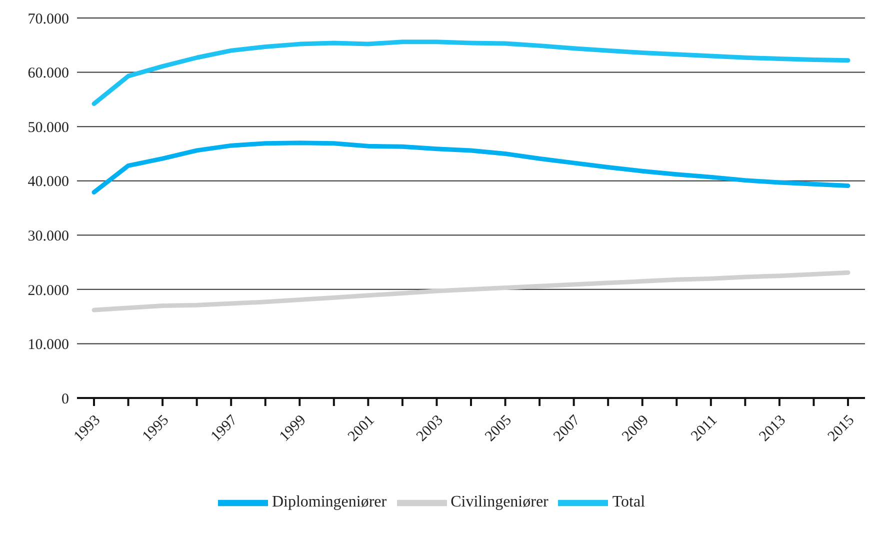 Image resolution: width=881 pixels, height=537 pixels. Describe the element at coordinates (48, 128) in the screenshot. I see `y-tick-label: 50.000` at that location.